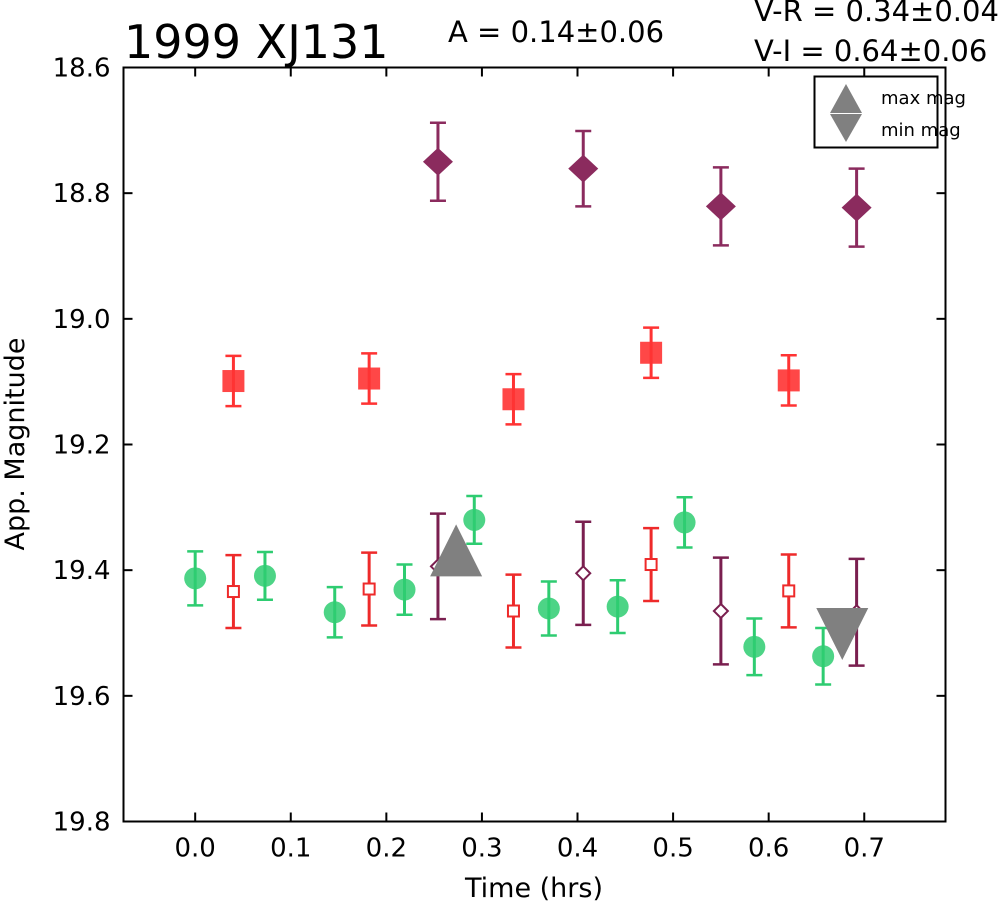 The image size is (1001, 904). Describe the element at coordinates (846, 98) in the screenshot. I see `legend-triangle-up-icon` at that location.